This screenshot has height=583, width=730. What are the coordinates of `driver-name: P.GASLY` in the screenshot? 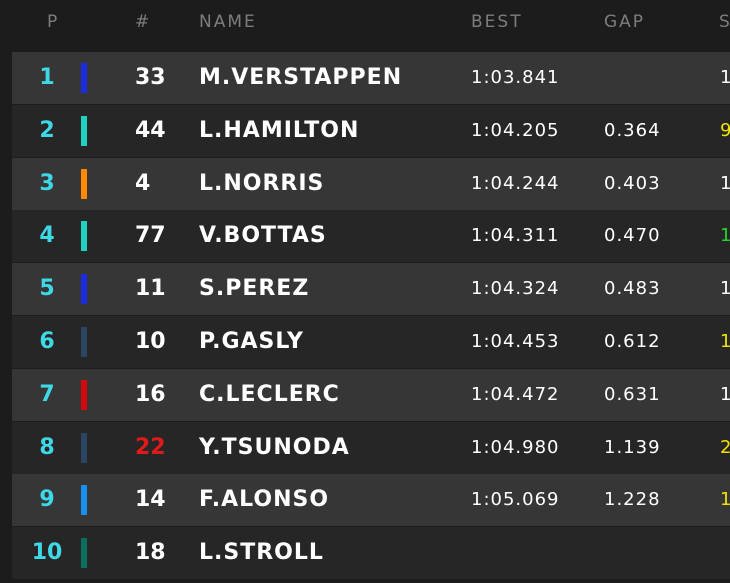 It's located at (251, 341).